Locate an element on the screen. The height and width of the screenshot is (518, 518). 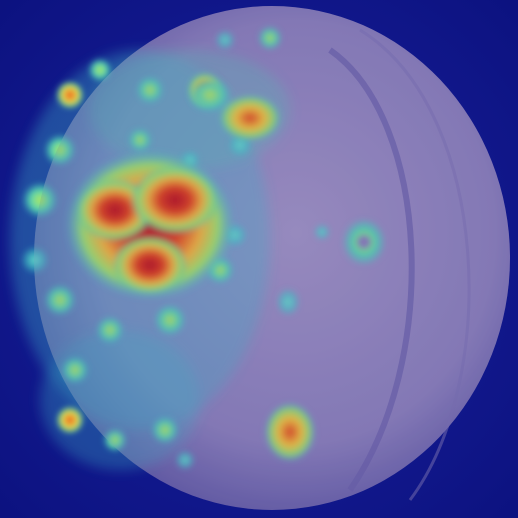
heat-peak-region is located at coordinates (150, 225).